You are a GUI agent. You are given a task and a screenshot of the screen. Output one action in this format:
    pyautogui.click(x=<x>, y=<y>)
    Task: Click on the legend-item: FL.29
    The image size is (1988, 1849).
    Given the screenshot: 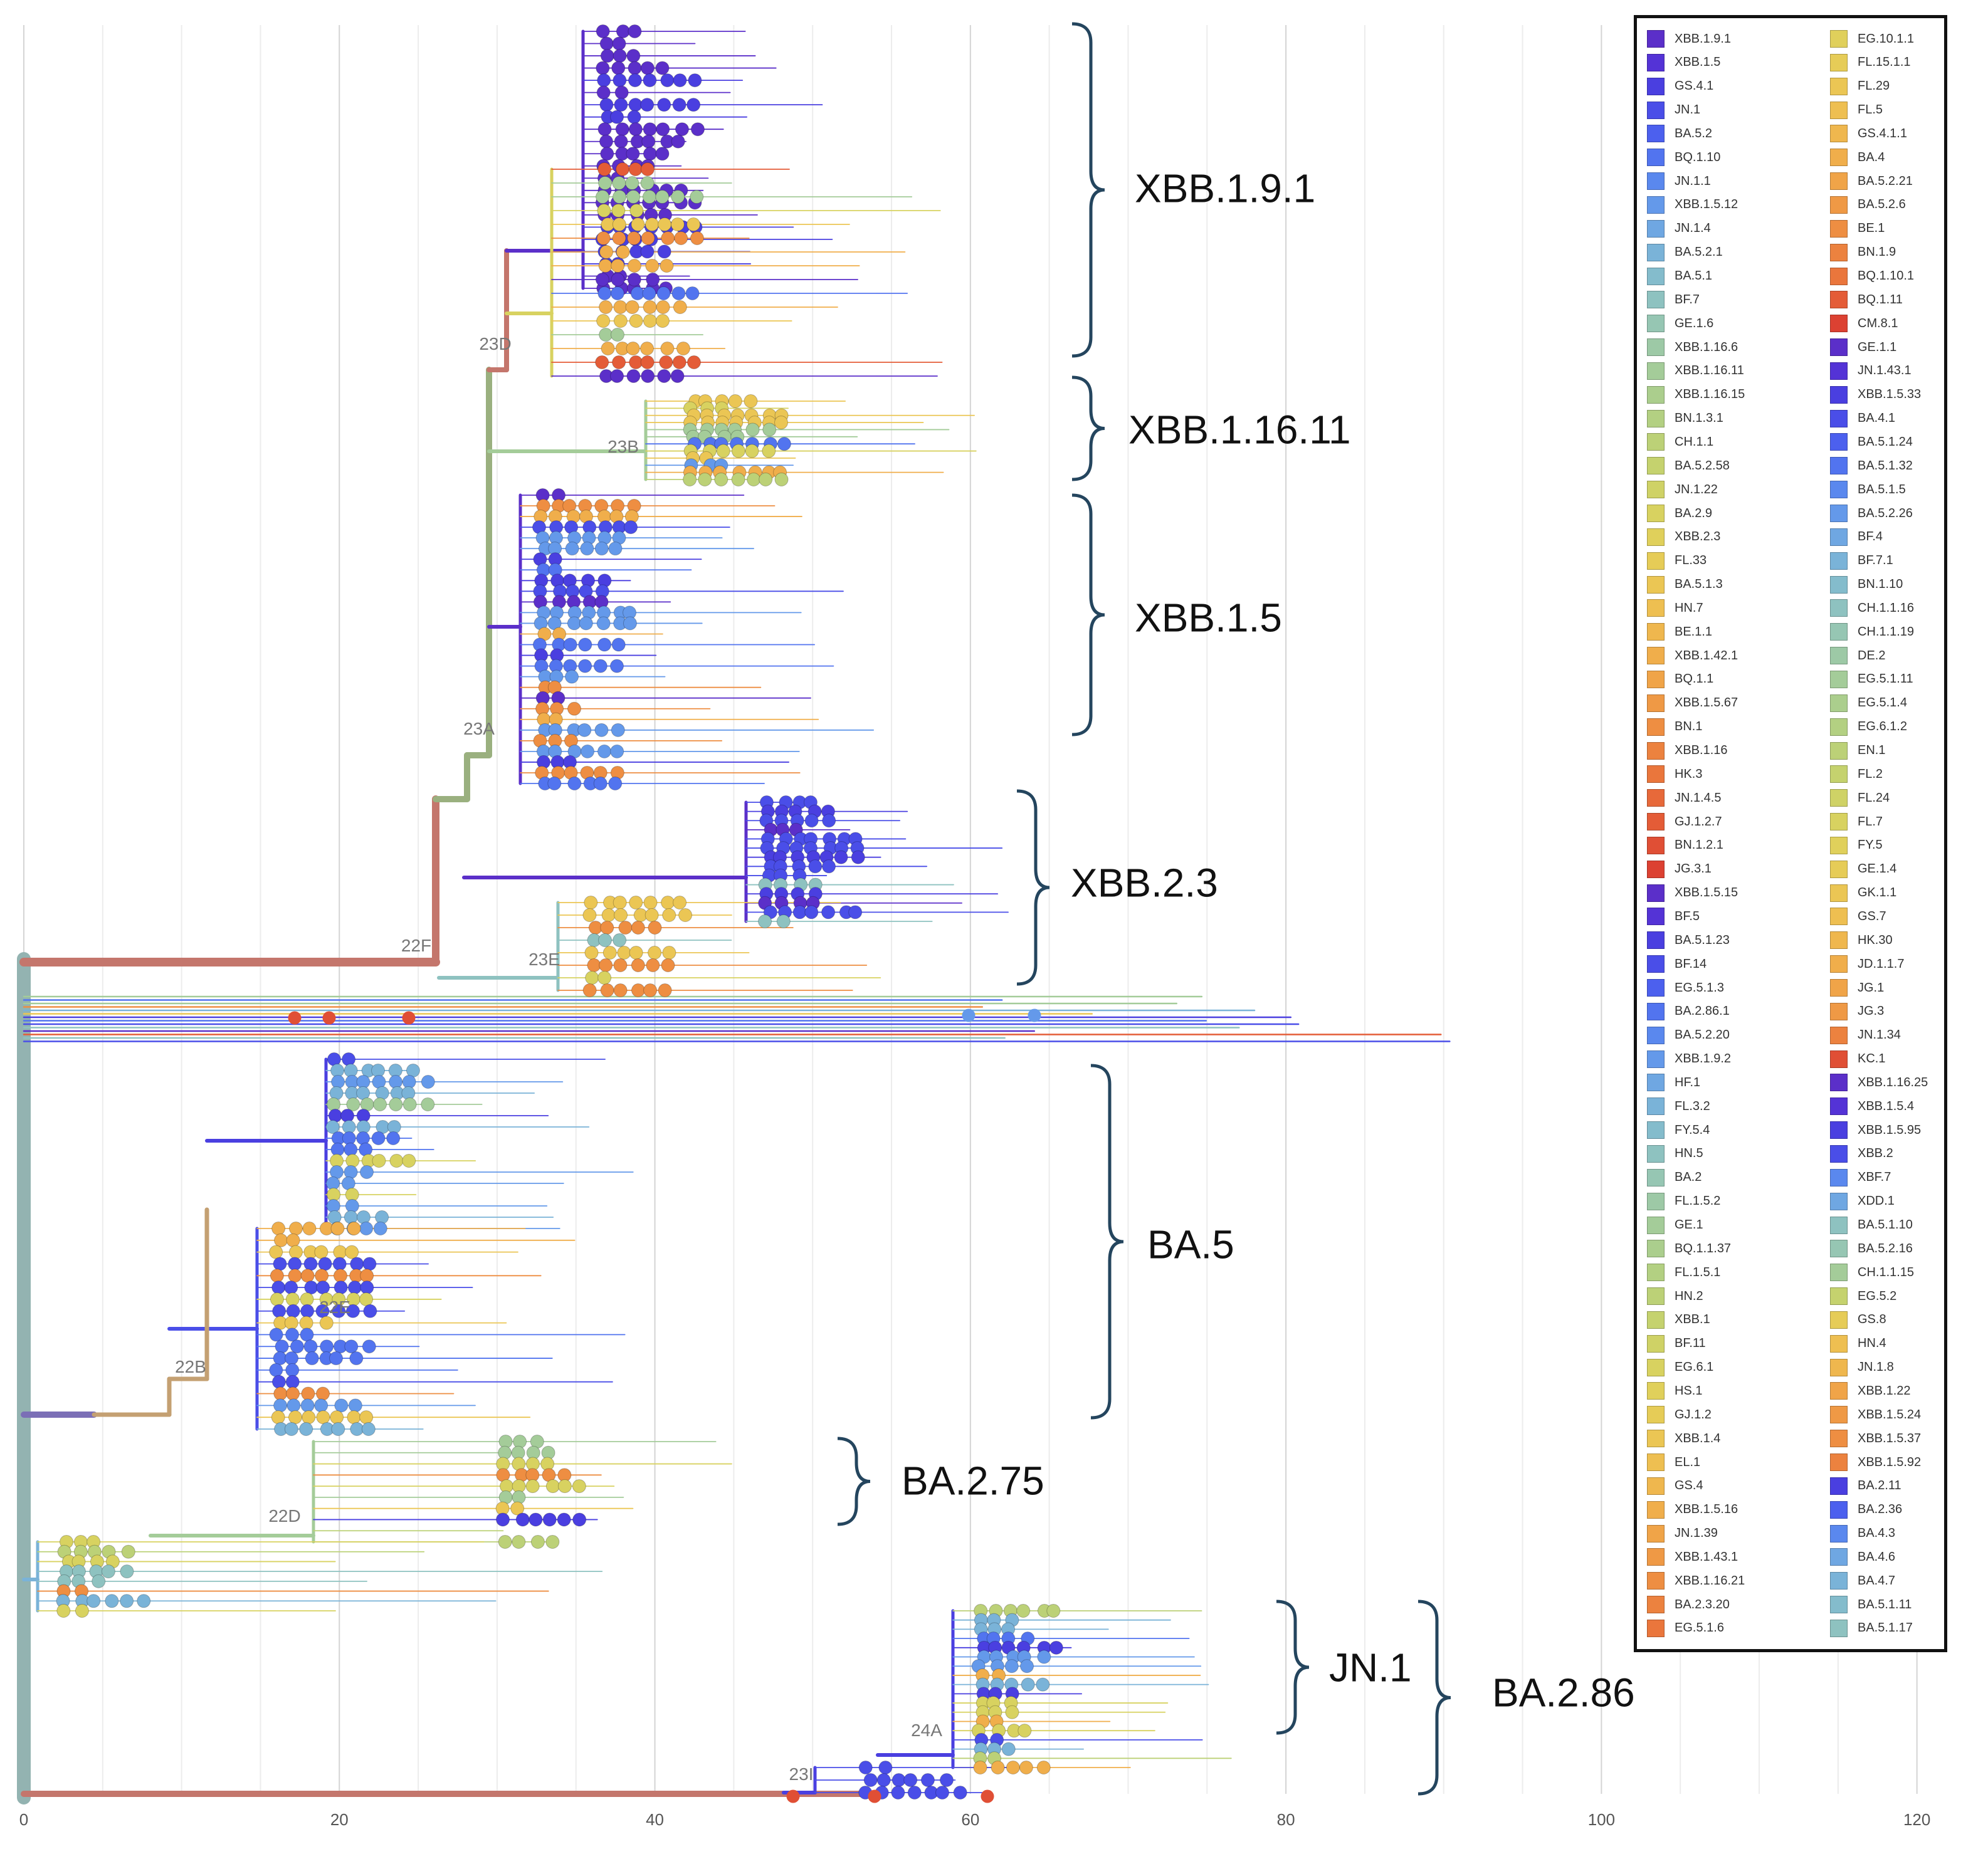 What is the action you would take?
    pyautogui.click(x=1860, y=87)
    